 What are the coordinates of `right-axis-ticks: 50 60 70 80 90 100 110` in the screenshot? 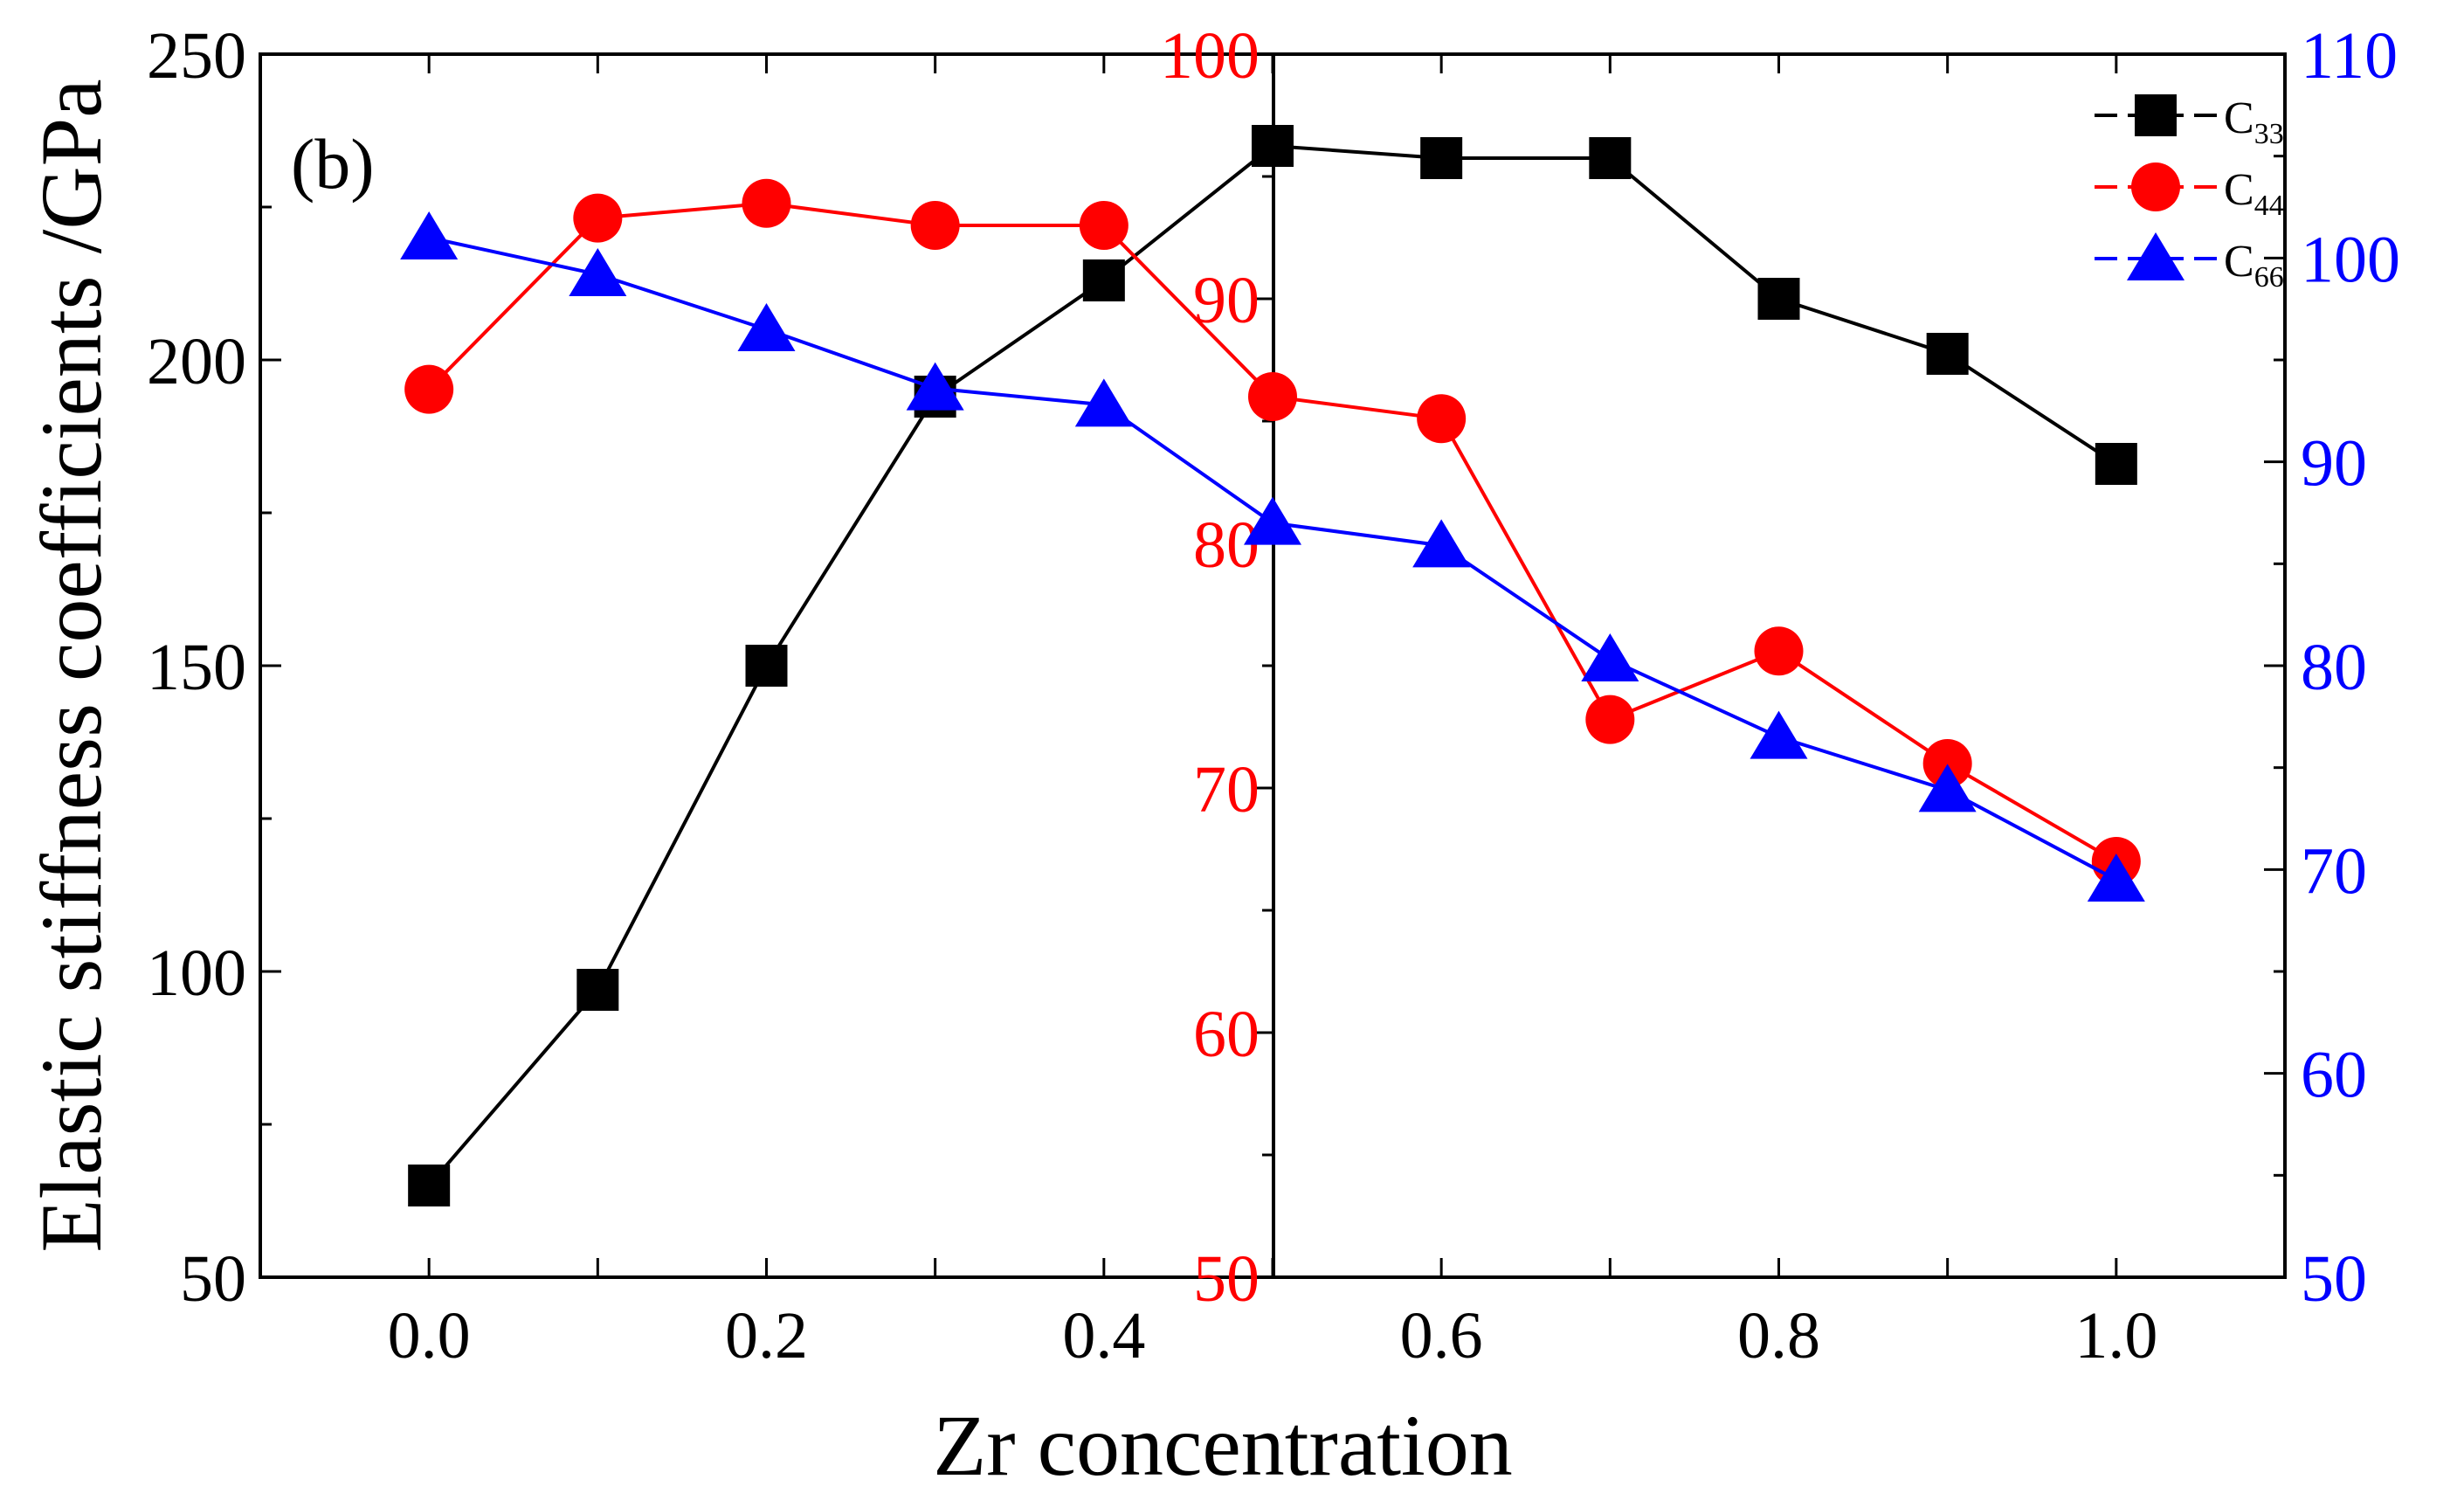 It's located at (2332, 668).